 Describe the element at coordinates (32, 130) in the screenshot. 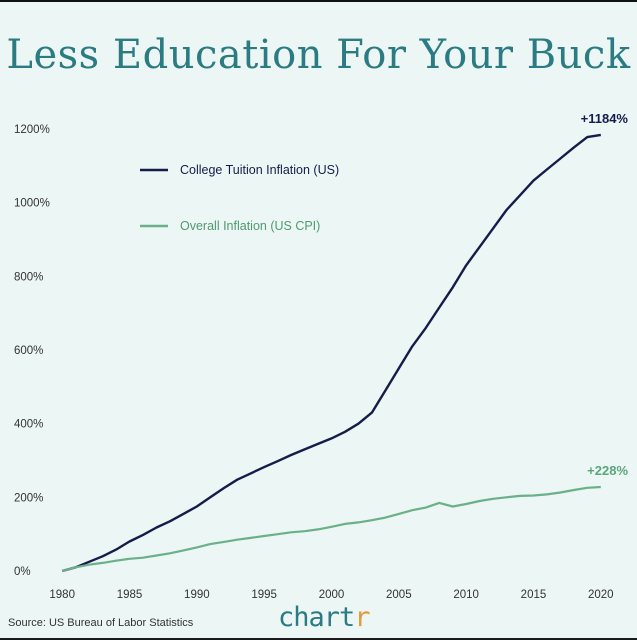

I see `y-tick-label: 1200%` at that location.